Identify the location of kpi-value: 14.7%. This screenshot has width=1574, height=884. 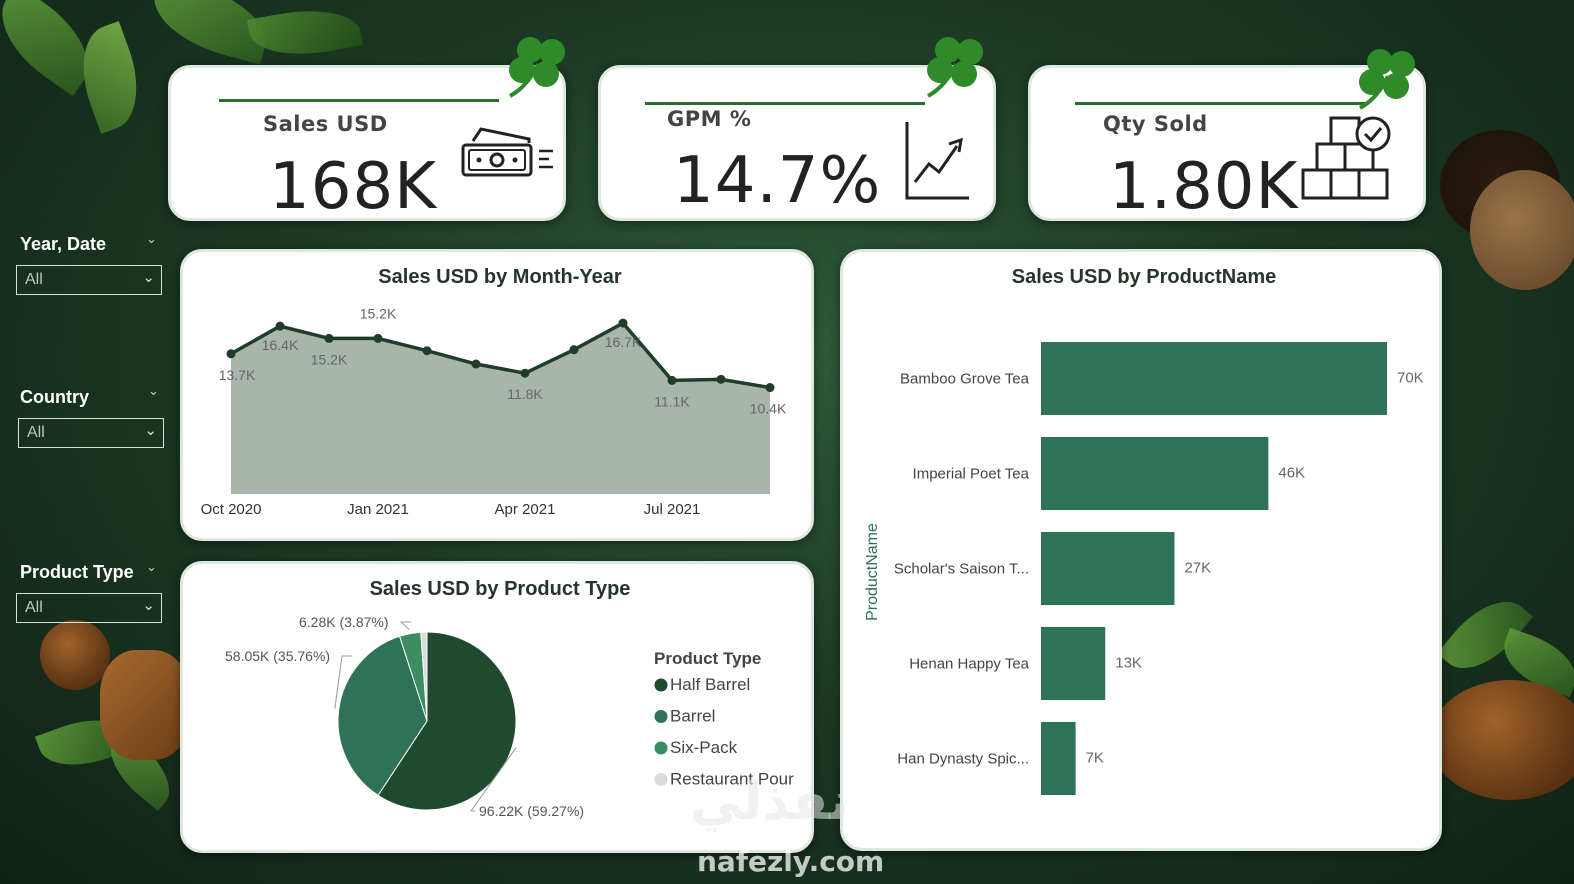
(777, 181).